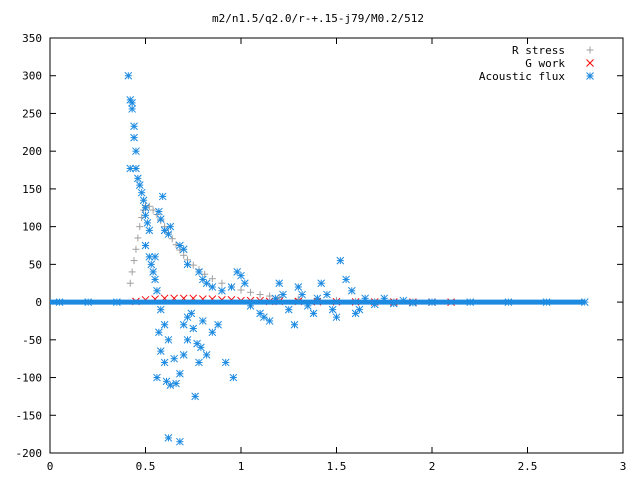 The image size is (640, 480). I want to click on x-tick-label: 0.5, so click(146, 466).